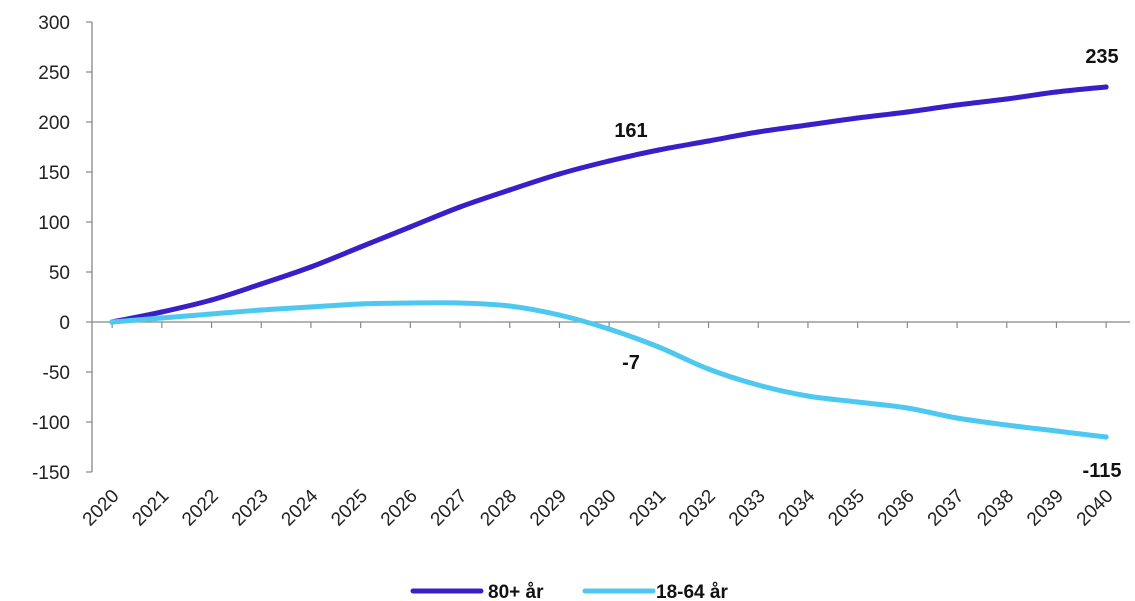 Image resolution: width=1135 pixels, height=601 pixels. What do you see at coordinates (598, 508) in the screenshot?
I see `x-tick-label: 2030` at bounding box center [598, 508].